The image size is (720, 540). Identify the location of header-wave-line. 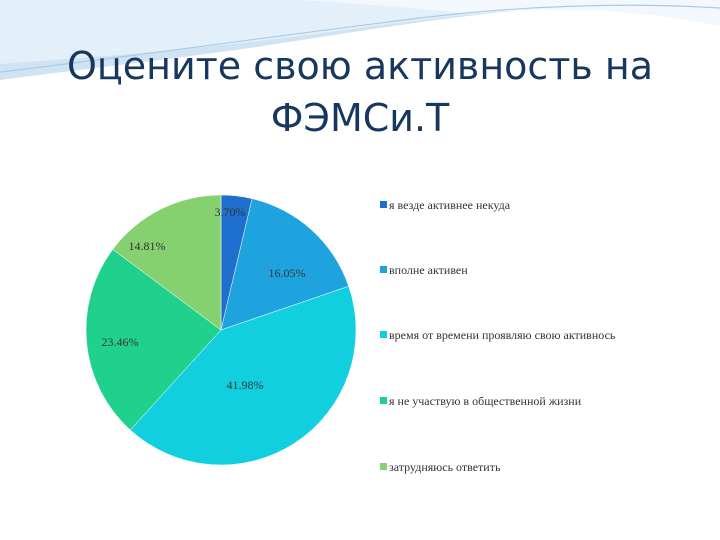
(360, 38).